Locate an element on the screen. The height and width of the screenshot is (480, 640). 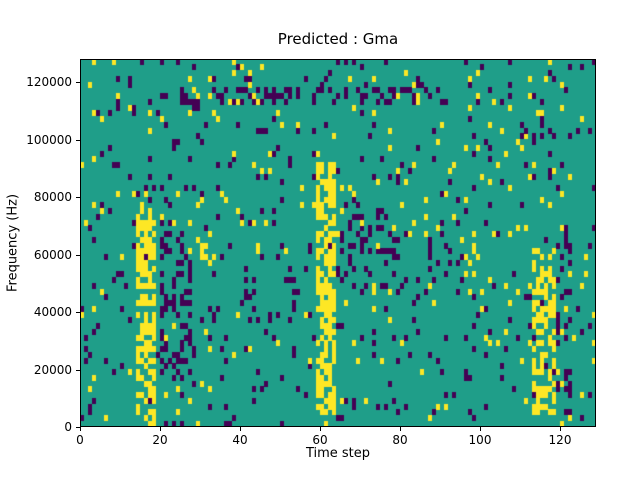
y-tick-label: 120000 is located at coordinates (49, 82).